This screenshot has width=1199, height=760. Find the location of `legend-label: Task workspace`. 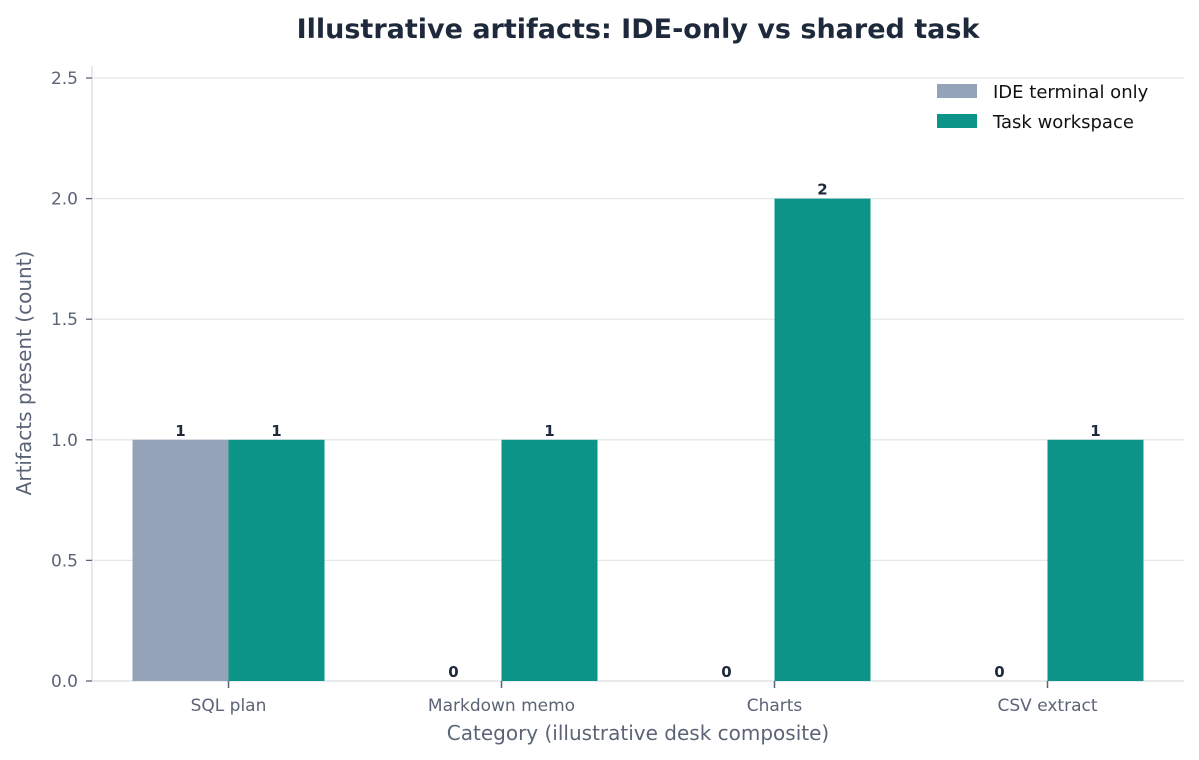

legend-label: Task workspace is located at coordinates (1063, 122).